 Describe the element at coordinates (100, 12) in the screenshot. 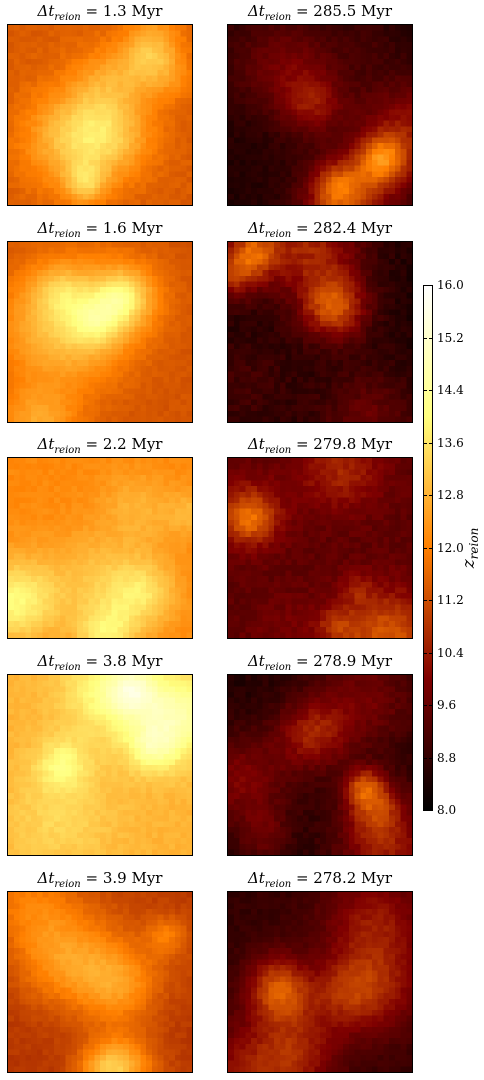

I see `panel-title: Δtreion = 1.3 Myr` at that location.